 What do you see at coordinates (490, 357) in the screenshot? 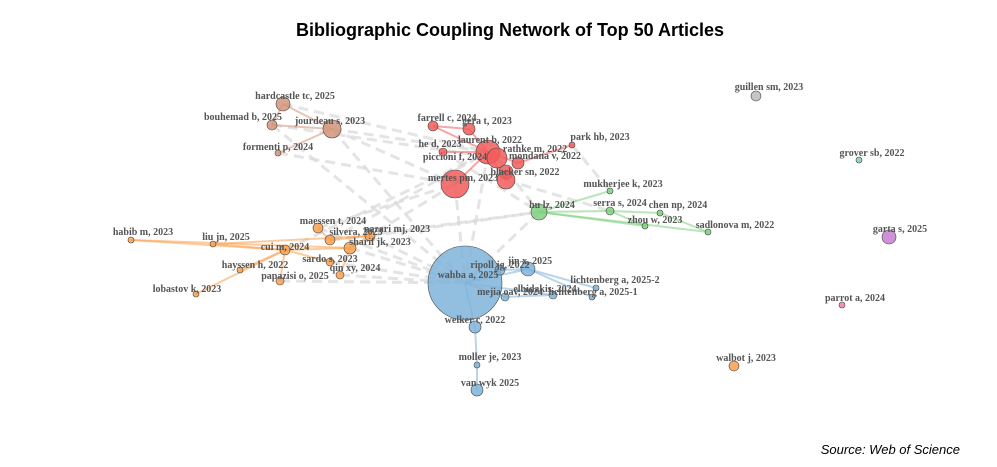
I see `node-label: moller je, 2023` at bounding box center [490, 357].